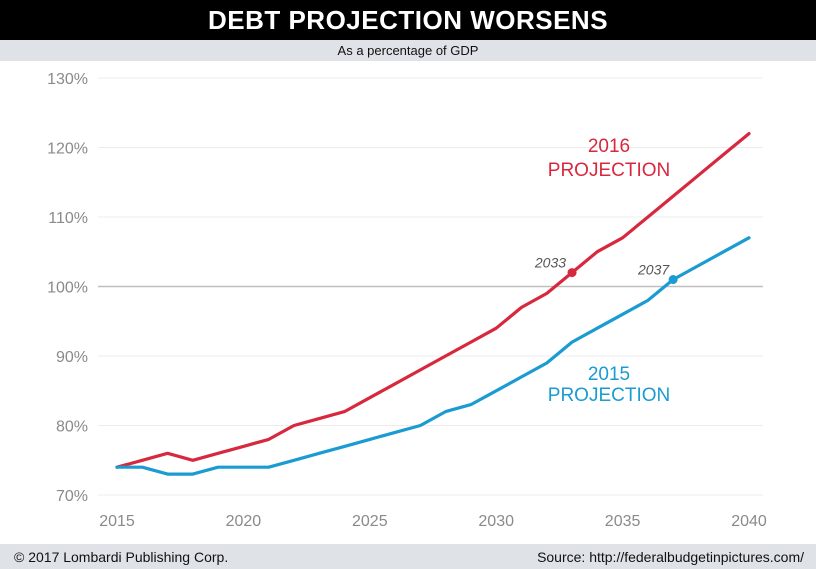  What do you see at coordinates (72, 496) in the screenshot?
I see `y-tick-label: 70%` at bounding box center [72, 496].